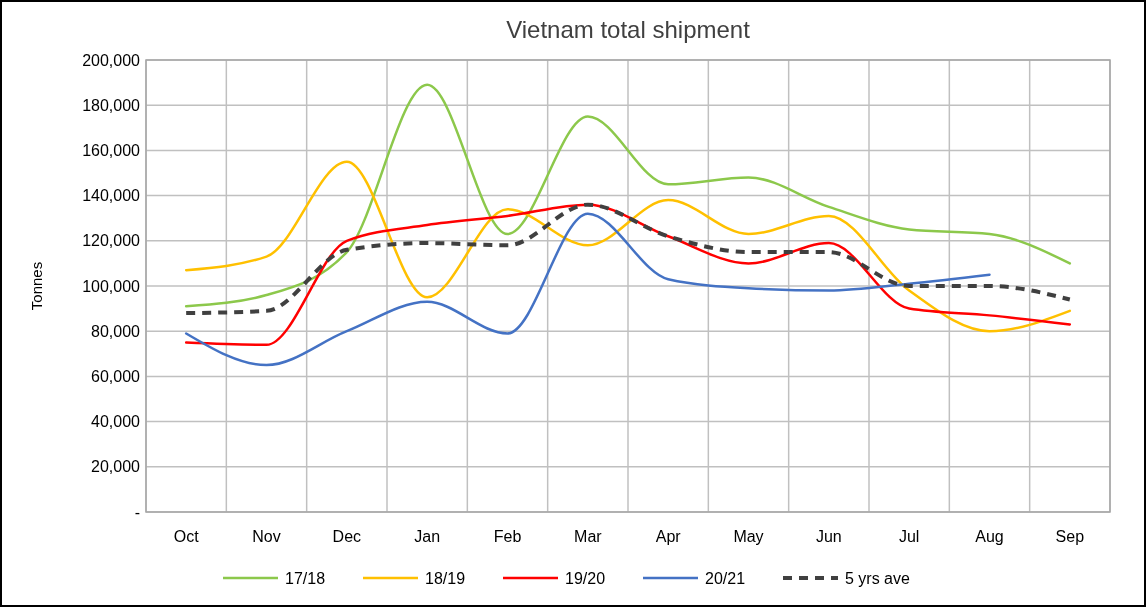 Image resolution: width=1146 pixels, height=607 pixels. I want to click on x-tick-label: Mar, so click(588, 536).